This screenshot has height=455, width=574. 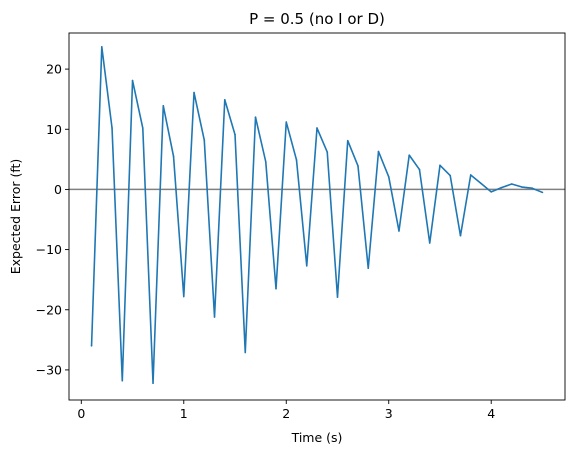 What do you see at coordinates (81, 413) in the screenshot?
I see `x-tick-label: 0` at bounding box center [81, 413].